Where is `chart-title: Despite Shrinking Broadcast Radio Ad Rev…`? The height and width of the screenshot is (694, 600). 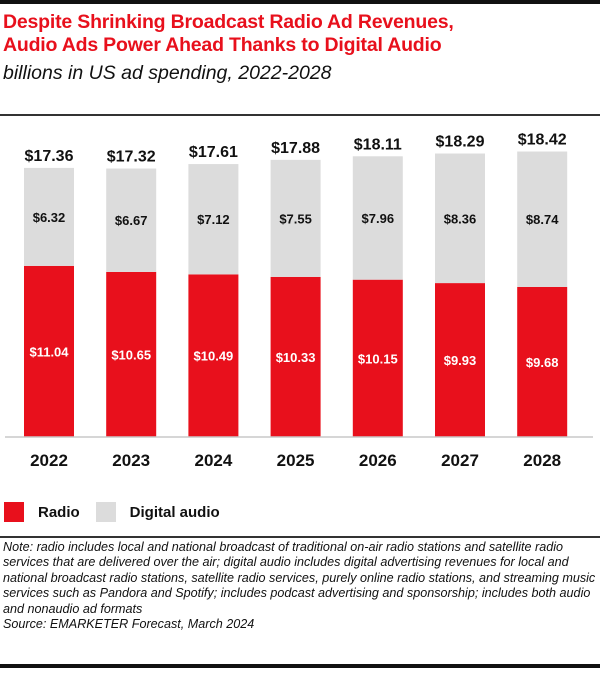 chart-title: Despite Shrinking Broadcast Radio Ad Rev… is located at coordinates (301, 34).